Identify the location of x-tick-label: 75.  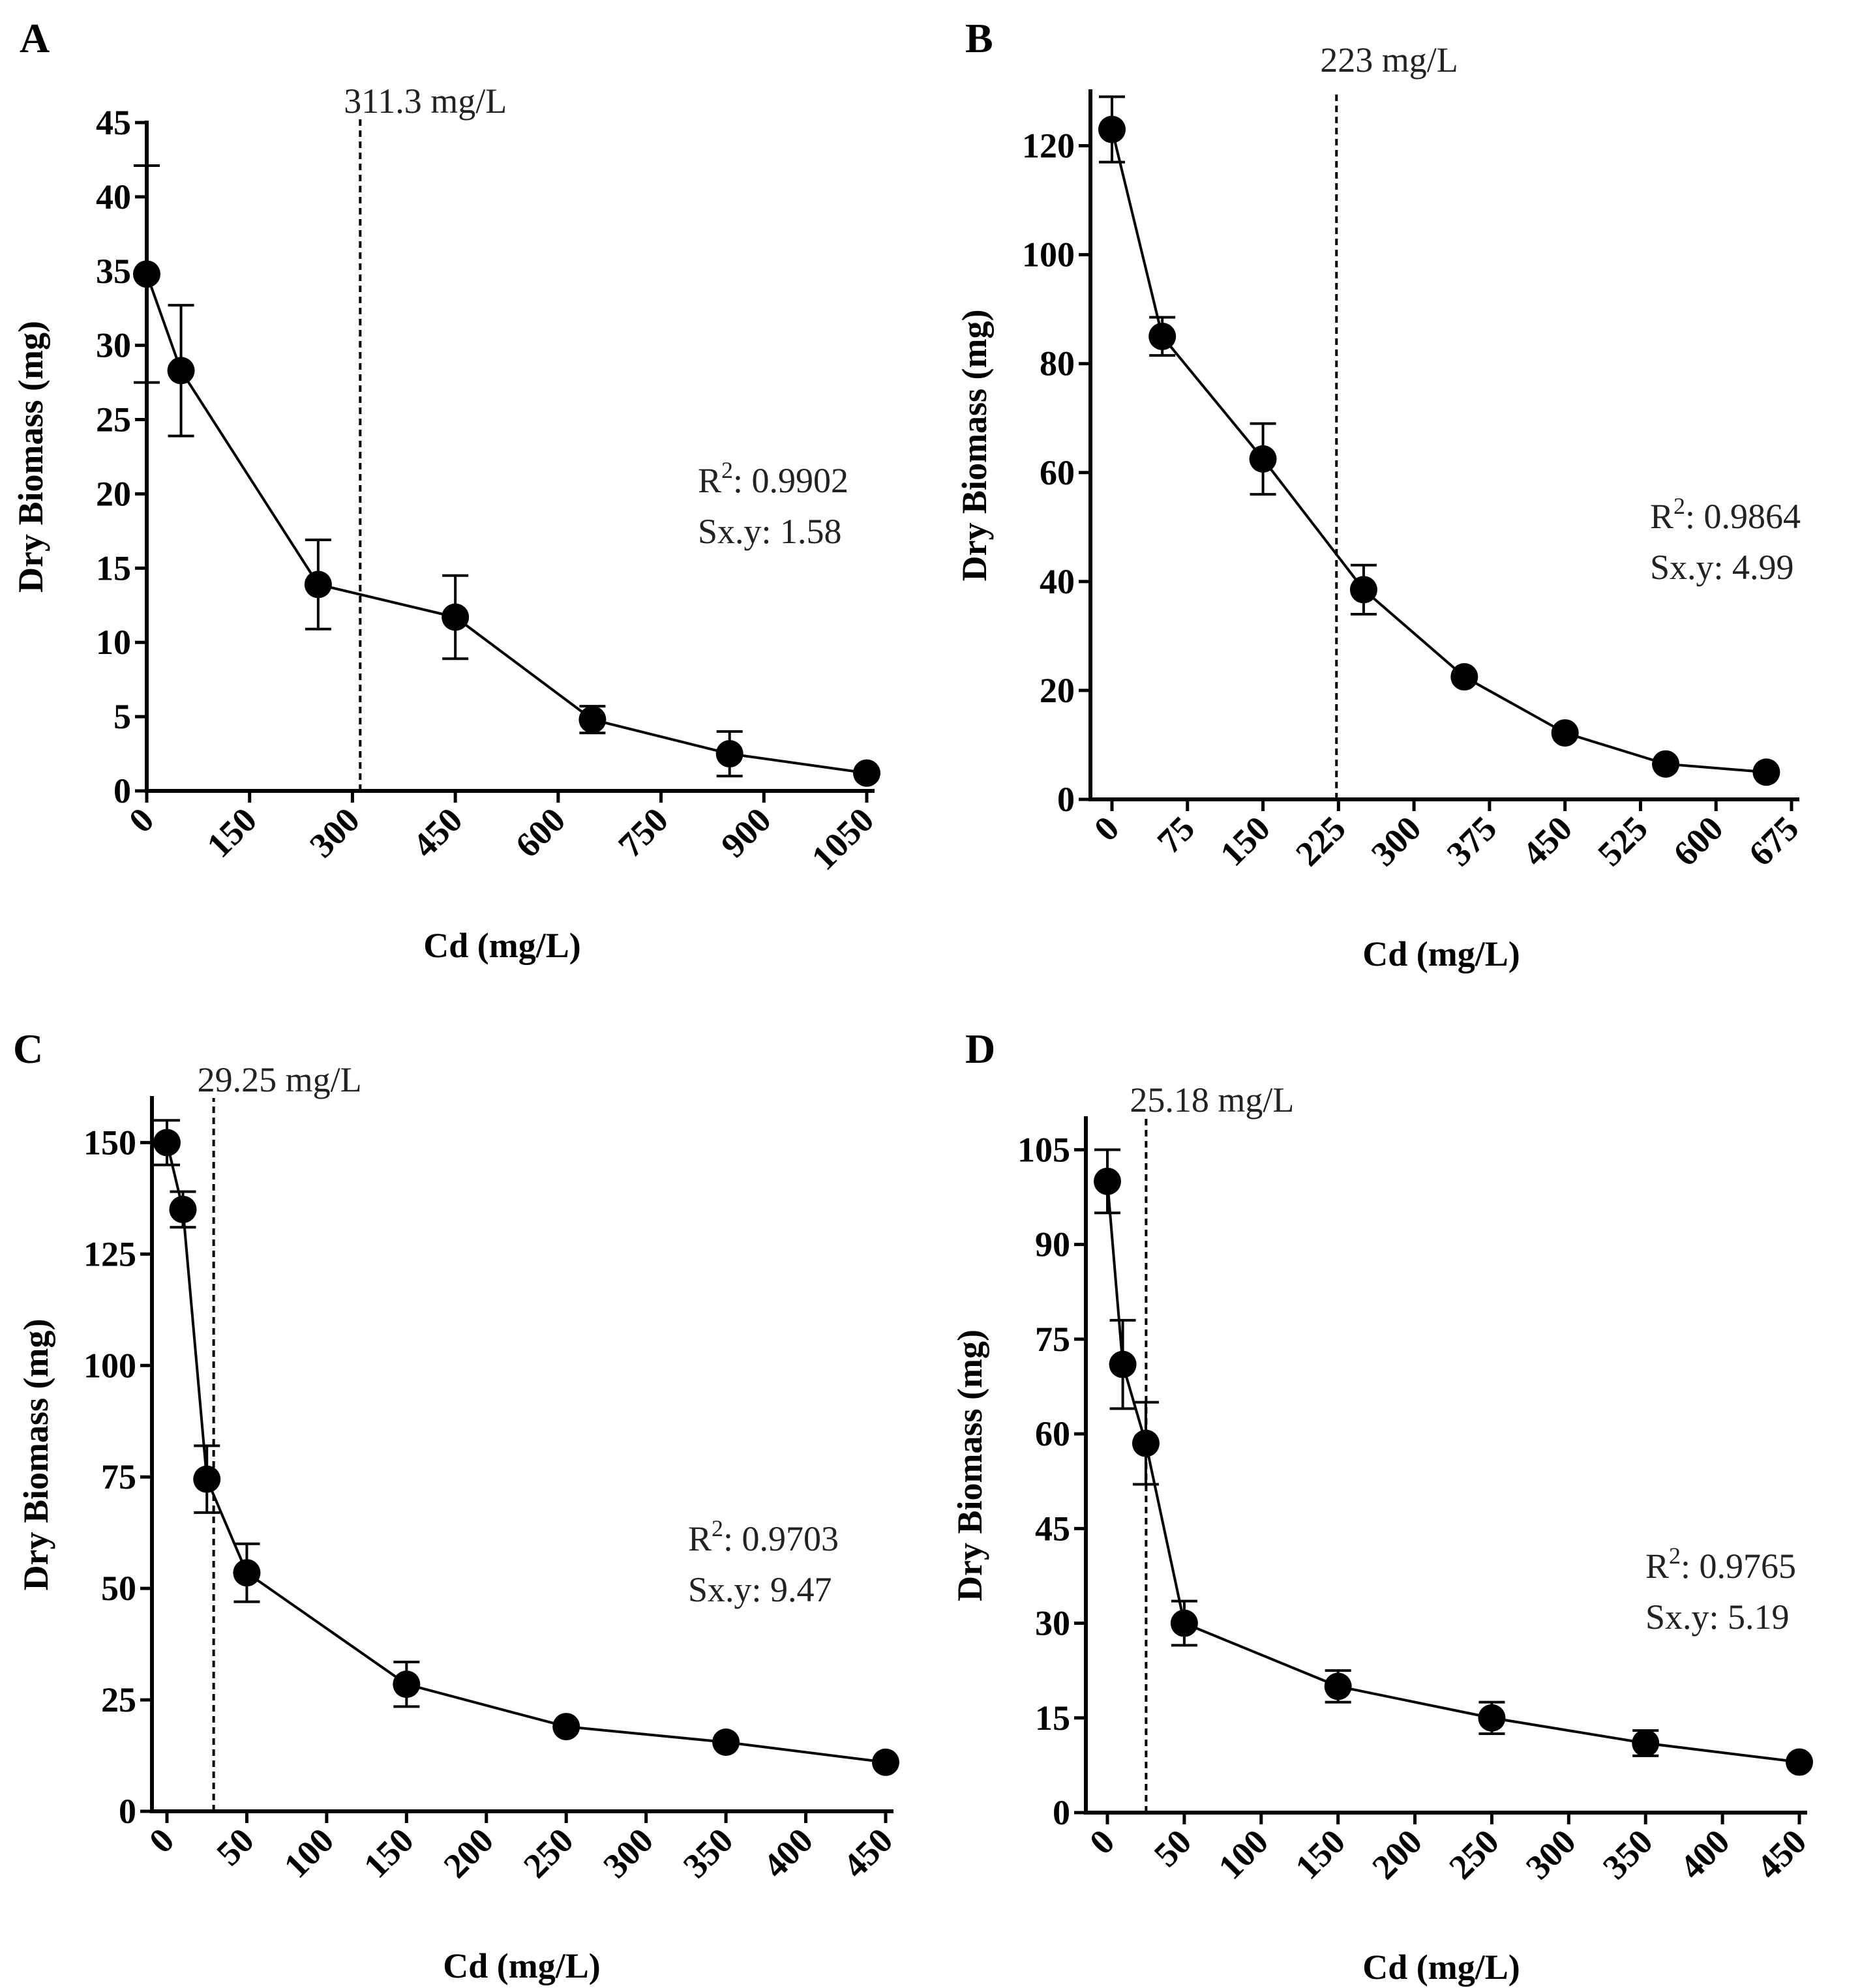
(1176, 835).